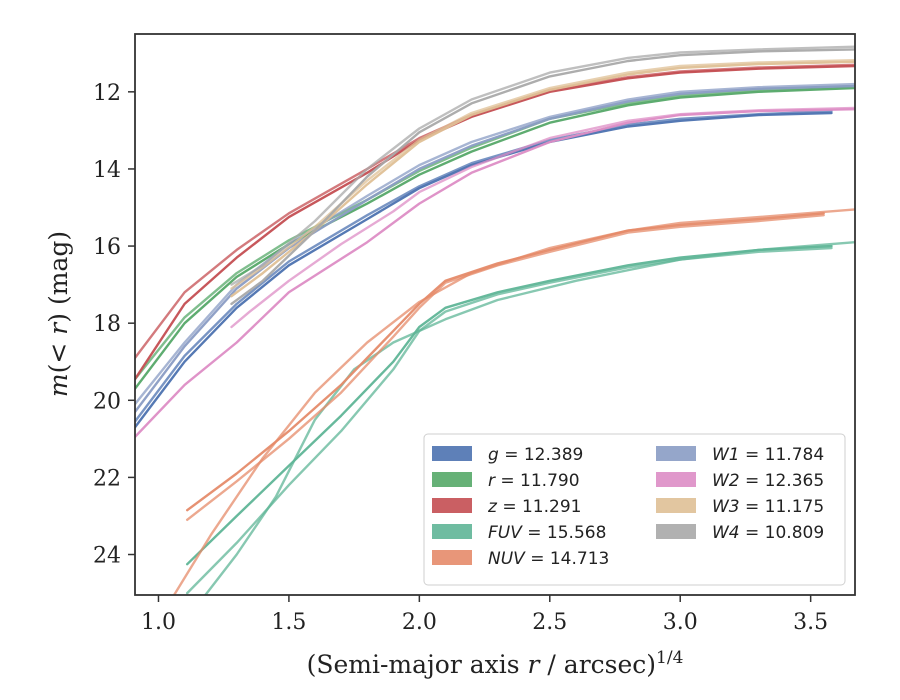 The width and height of the screenshot is (900, 700). I want to click on legend-label: g = 12.389, so click(535, 455).